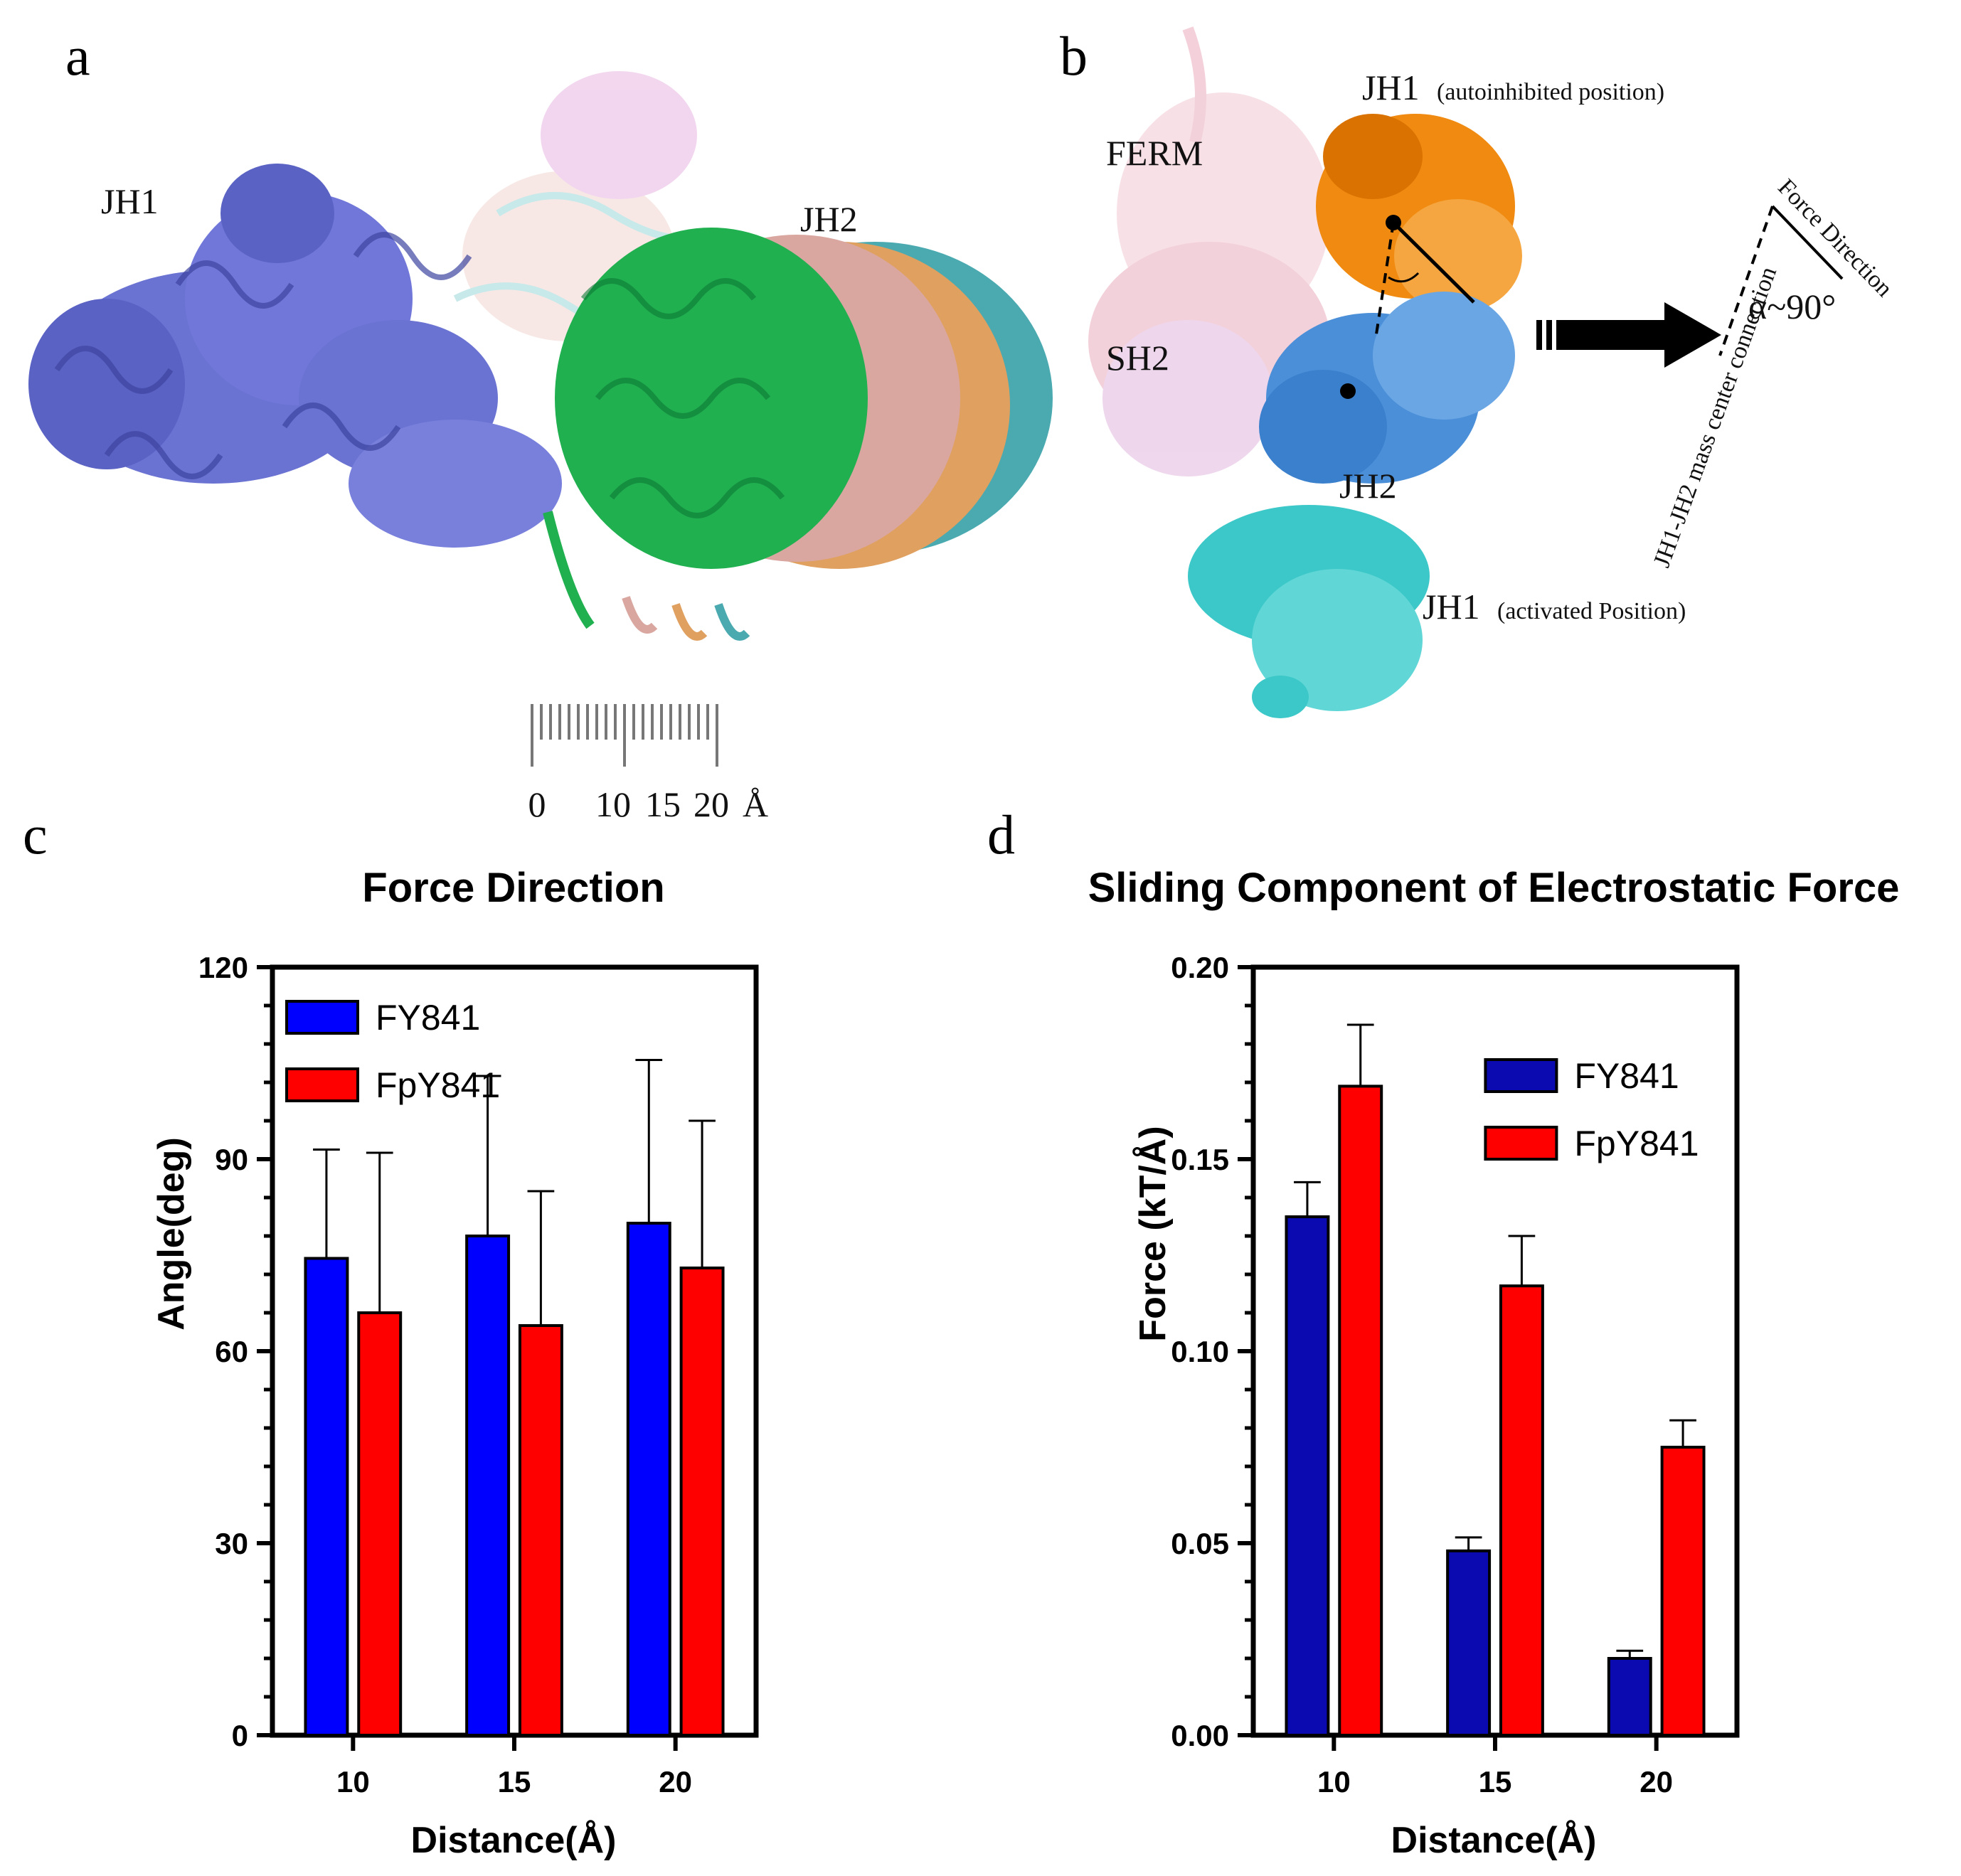 This screenshot has width=1961, height=1876. What do you see at coordinates (513, 888) in the screenshot?
I see `chart-c-title: Force Direction` at bounding box center [513, 888].